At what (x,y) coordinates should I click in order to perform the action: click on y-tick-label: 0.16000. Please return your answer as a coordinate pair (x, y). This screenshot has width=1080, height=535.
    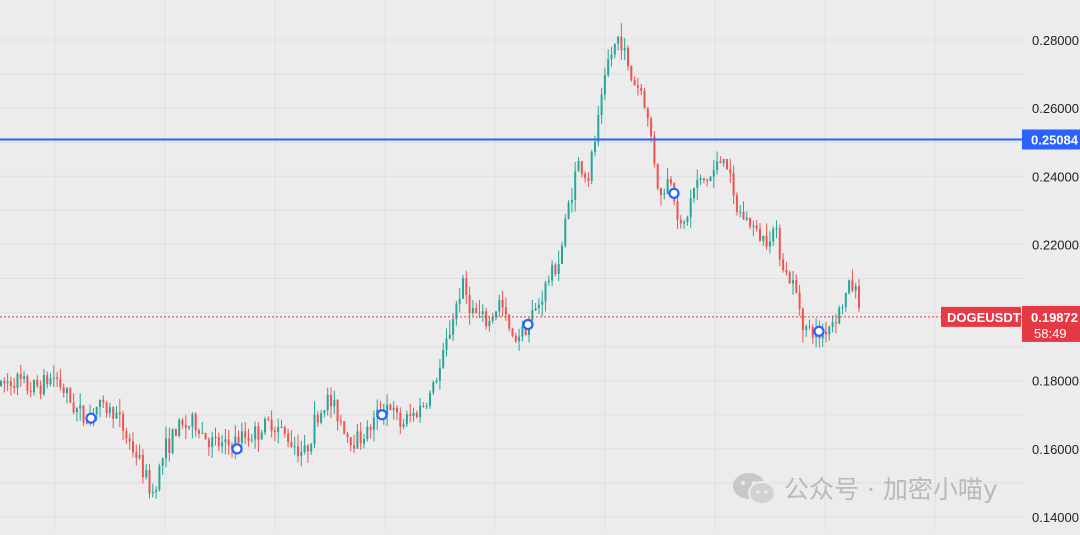
    Looking at the image, I should click on (1055, 449).